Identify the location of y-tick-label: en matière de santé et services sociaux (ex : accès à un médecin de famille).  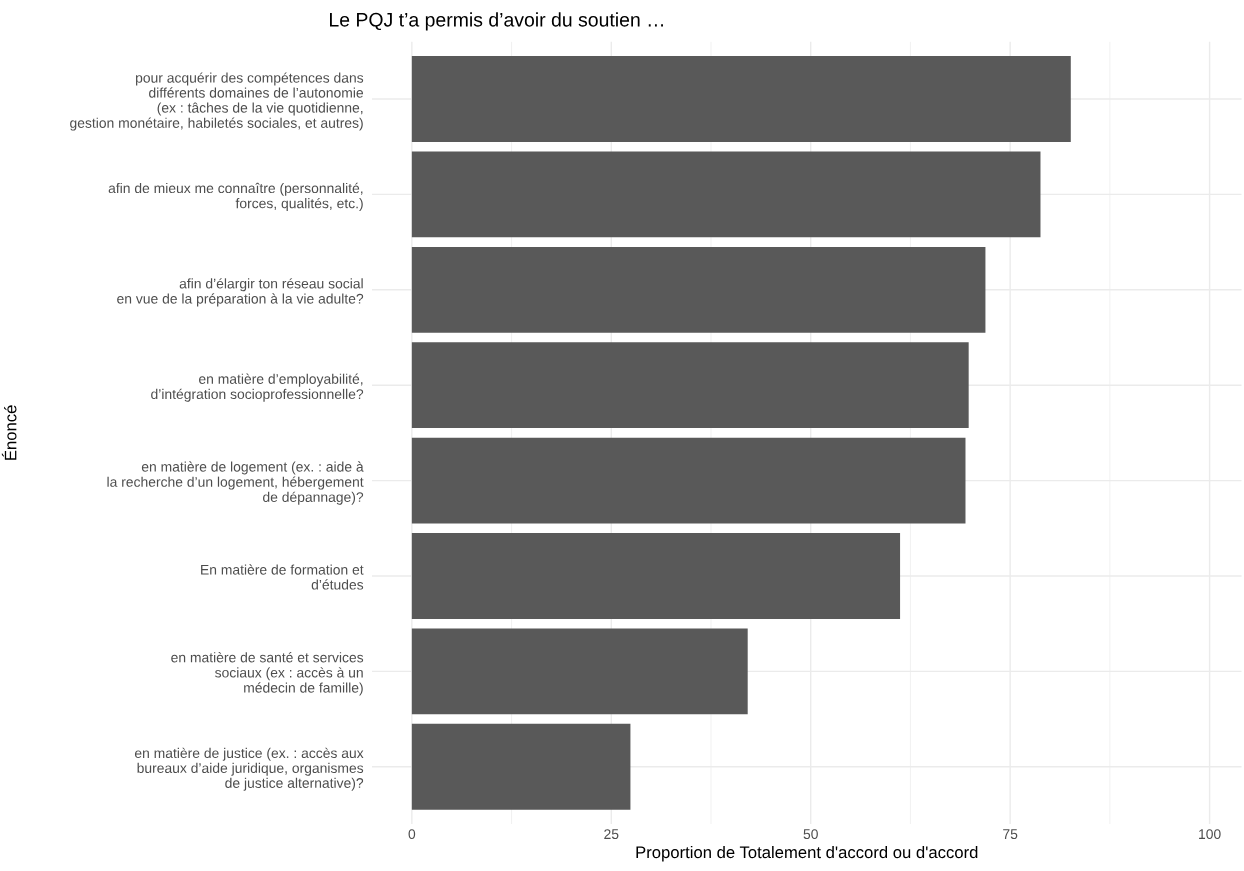
(267, 674).